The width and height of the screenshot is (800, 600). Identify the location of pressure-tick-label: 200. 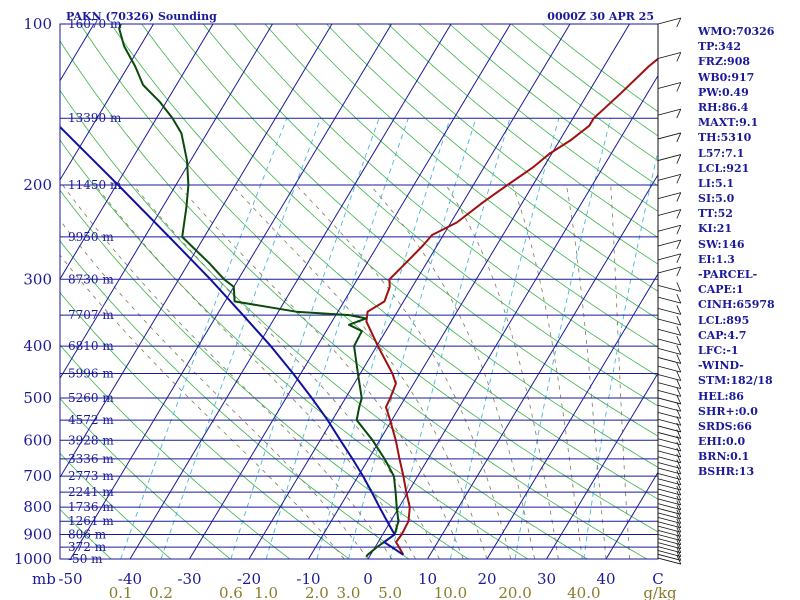
(37, 185).